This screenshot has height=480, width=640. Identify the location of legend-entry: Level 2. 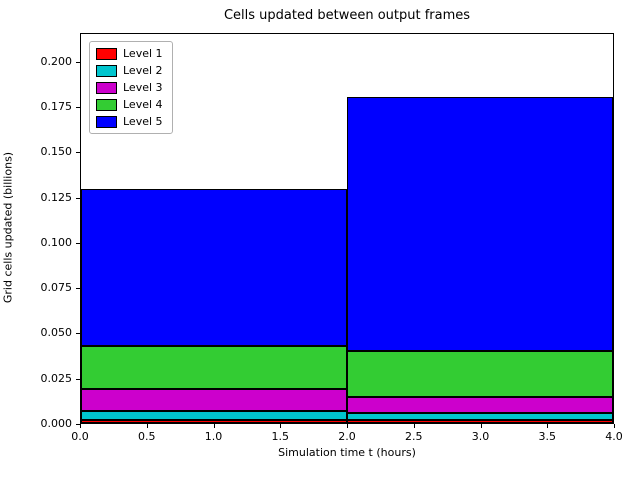
(129, 70).